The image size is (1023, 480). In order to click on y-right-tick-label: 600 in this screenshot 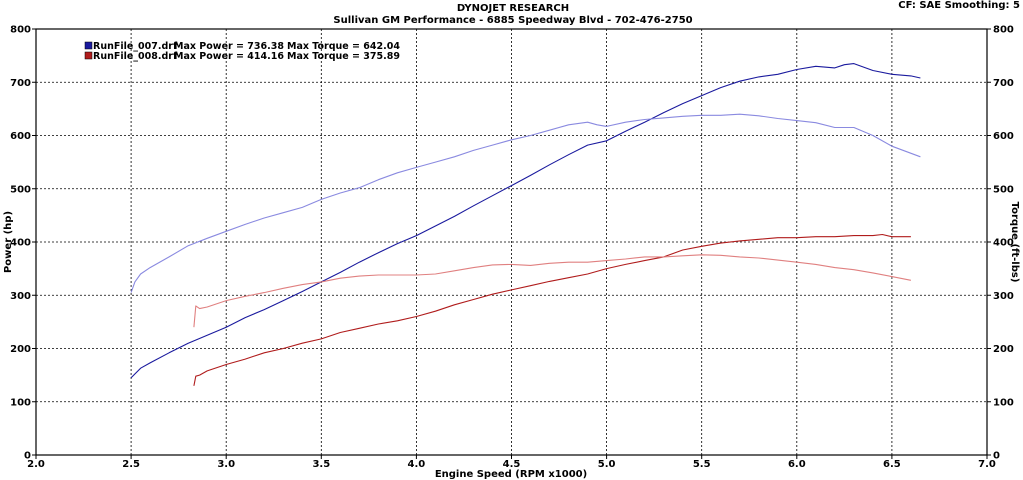, I will do `click(1003, 136)`.